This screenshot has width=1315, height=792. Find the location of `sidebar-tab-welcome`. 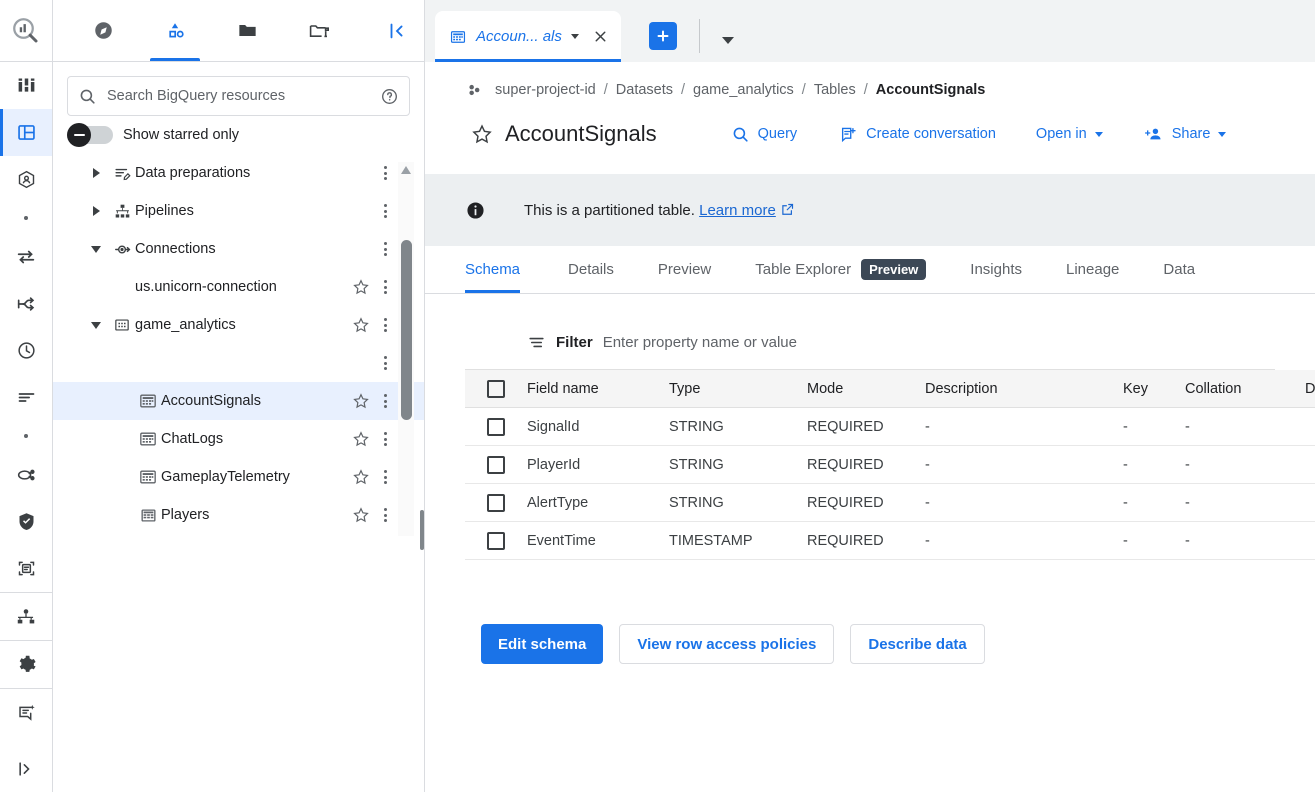

sidebar-tab-welcome is located at coordinates (103, 30).